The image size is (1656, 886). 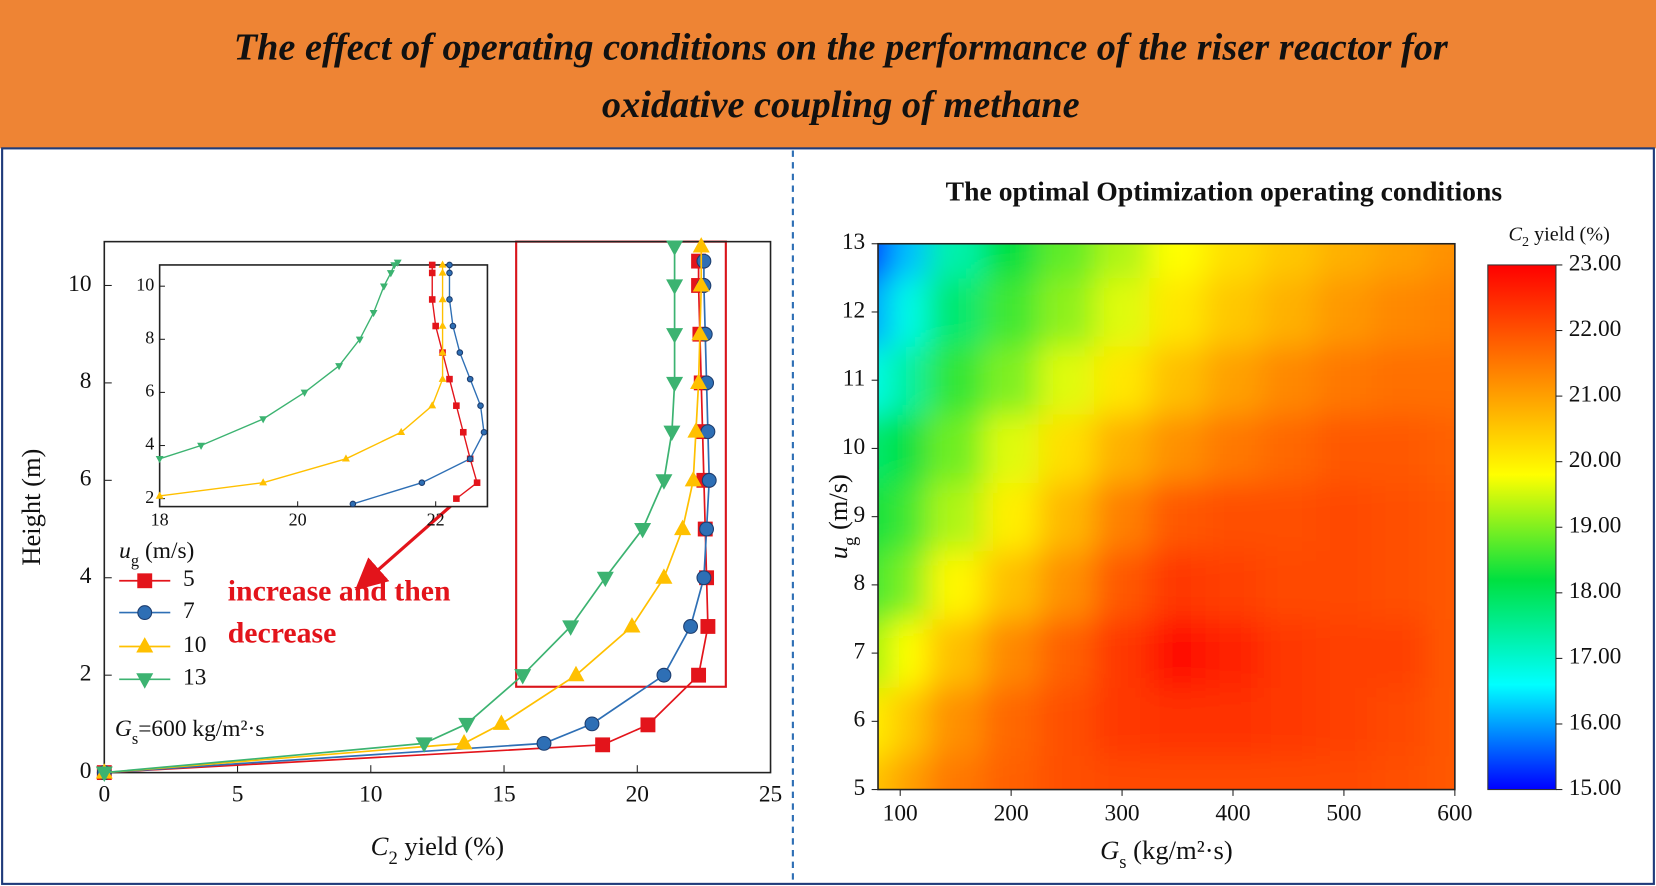 What do you see at coordinates (1109, 850) in the screenshot?
I see `text-part: G` at bounding box center [1109, 850].